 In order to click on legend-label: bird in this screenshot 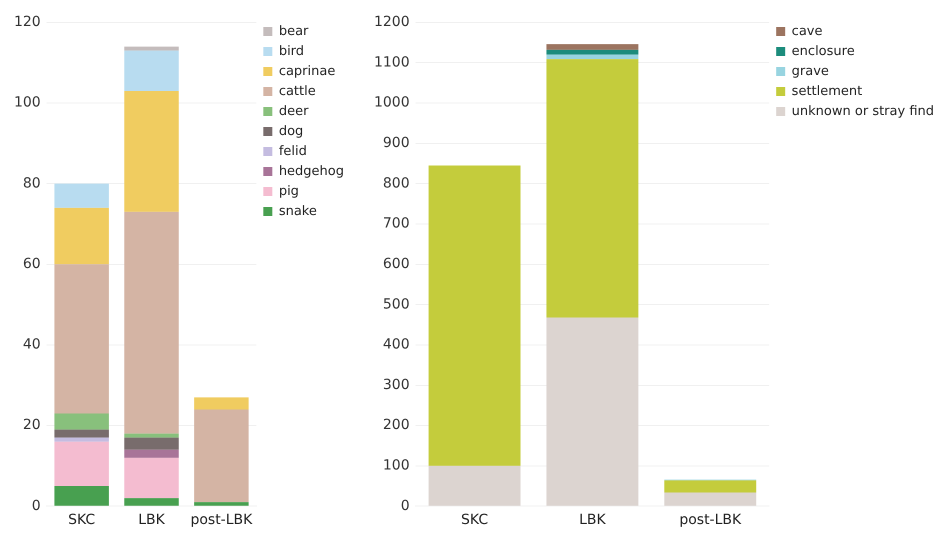, I will do `click(291, 51)`.